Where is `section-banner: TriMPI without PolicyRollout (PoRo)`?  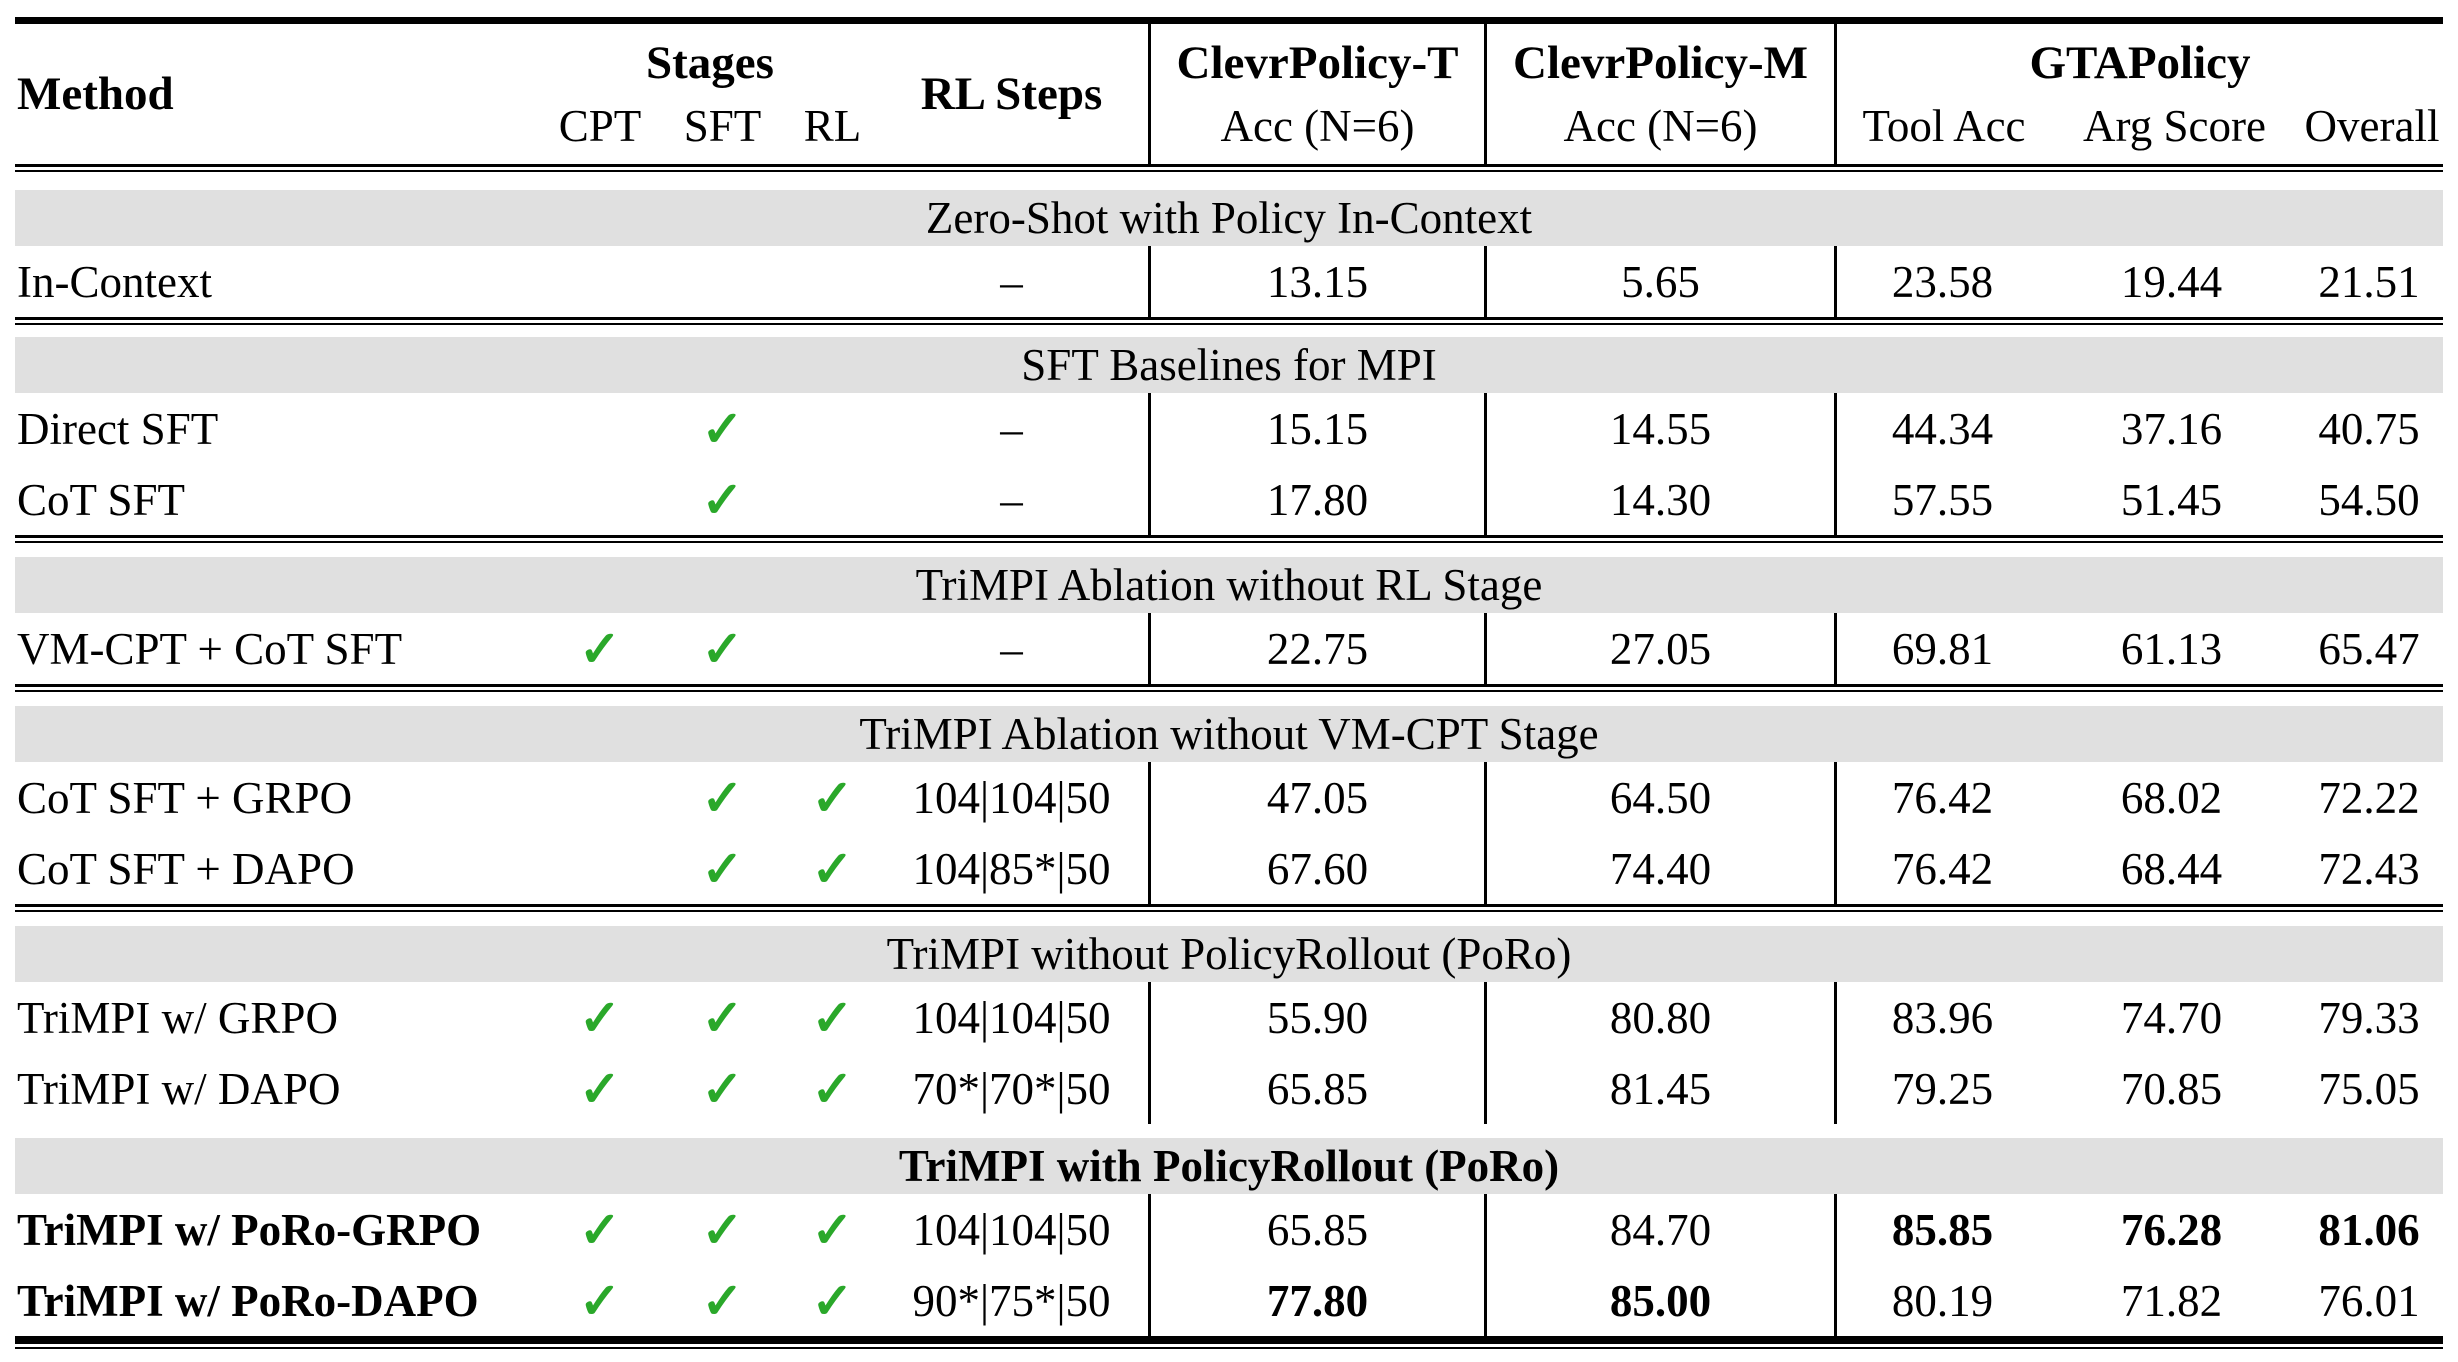
section-banner: TriMPI without PolicyRollout (PoRo) is located at coordinates (1229, 954).